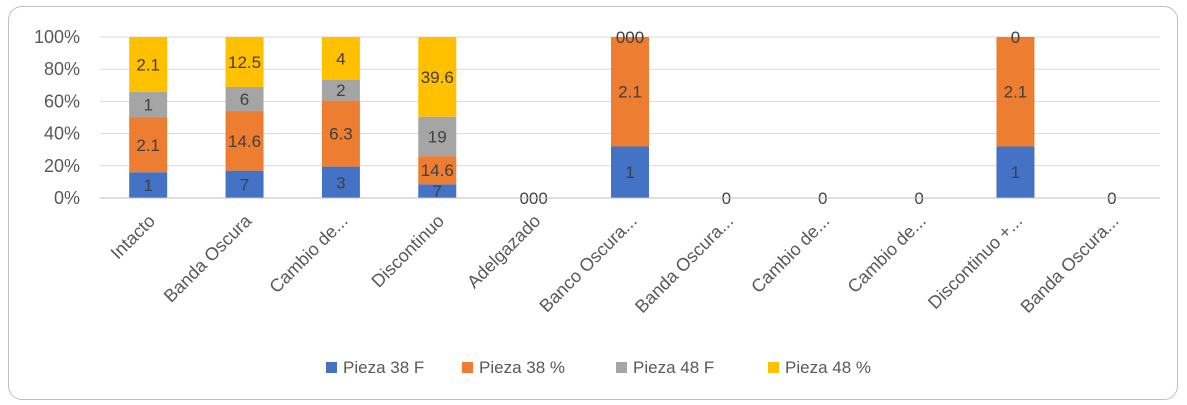  Describe the element at coordinates (62, 101) in the screenshot. I see `y-tick-label: 60%` at that location.